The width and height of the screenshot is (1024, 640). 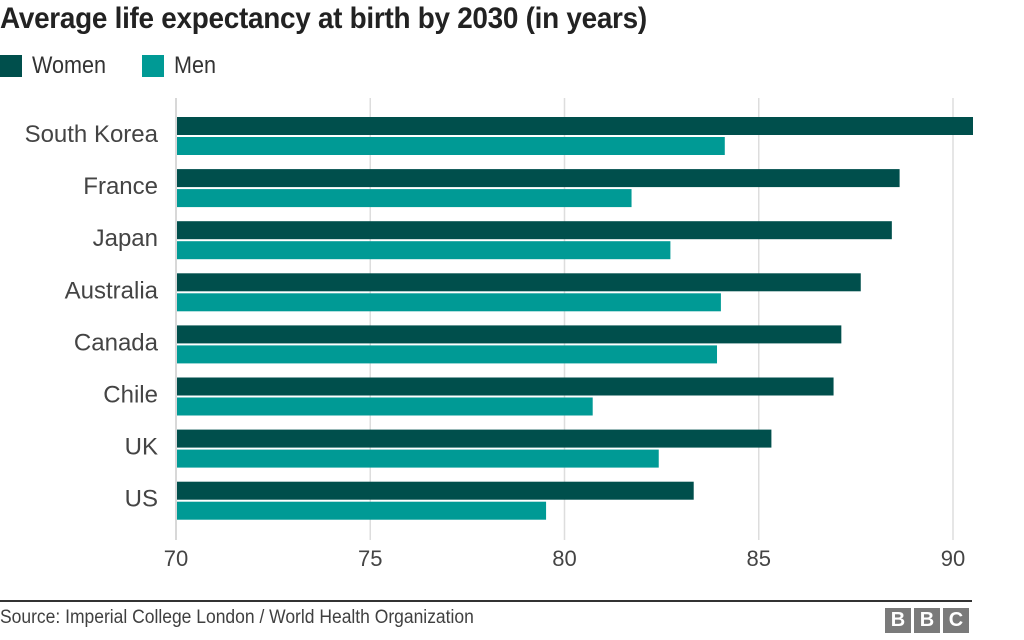 What do you see at coordinates (120, 186) in the screenshot?
I see `category-label: France` at bounding box center [120, 186].